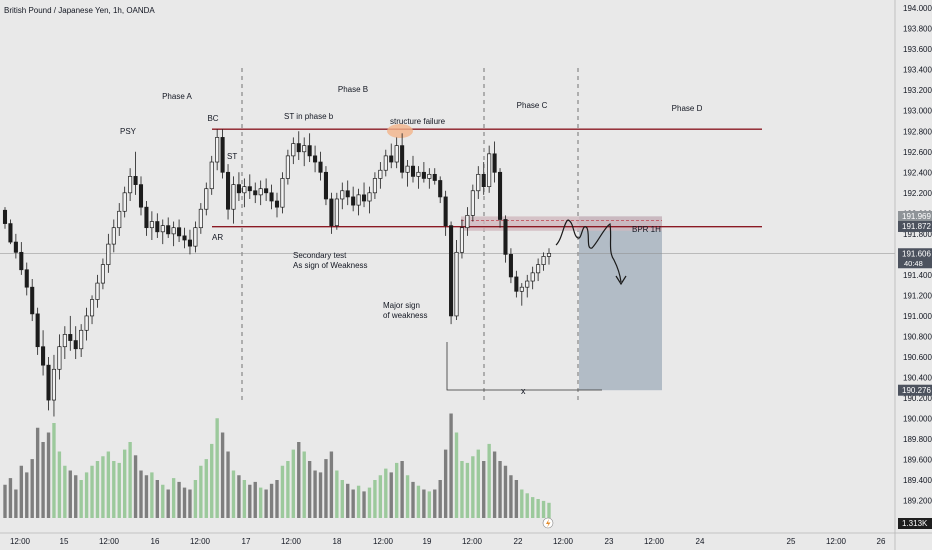  Describe the element at coordinates (401, 305) in the screenshot. I see `major-sign-label: Major sign` at that location.